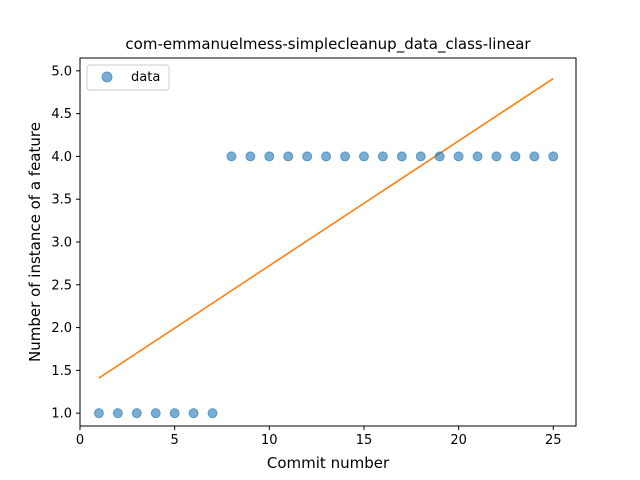  What do you see at coordinates (80, 440) in the screenshot?
I see `x-tick-label: 0` at bounding box center [80, 440].